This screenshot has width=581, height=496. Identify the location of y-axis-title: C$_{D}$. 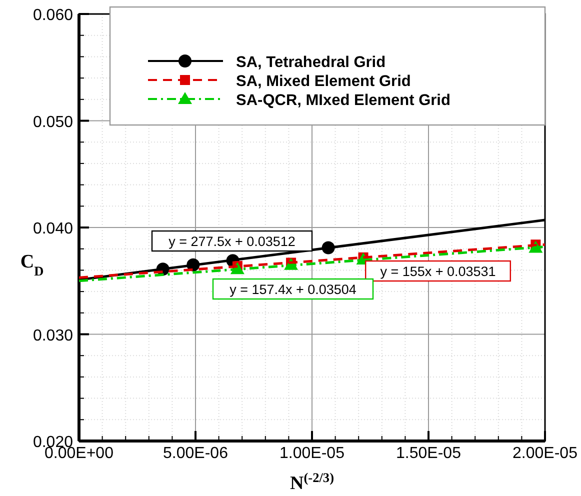
(32, 265).